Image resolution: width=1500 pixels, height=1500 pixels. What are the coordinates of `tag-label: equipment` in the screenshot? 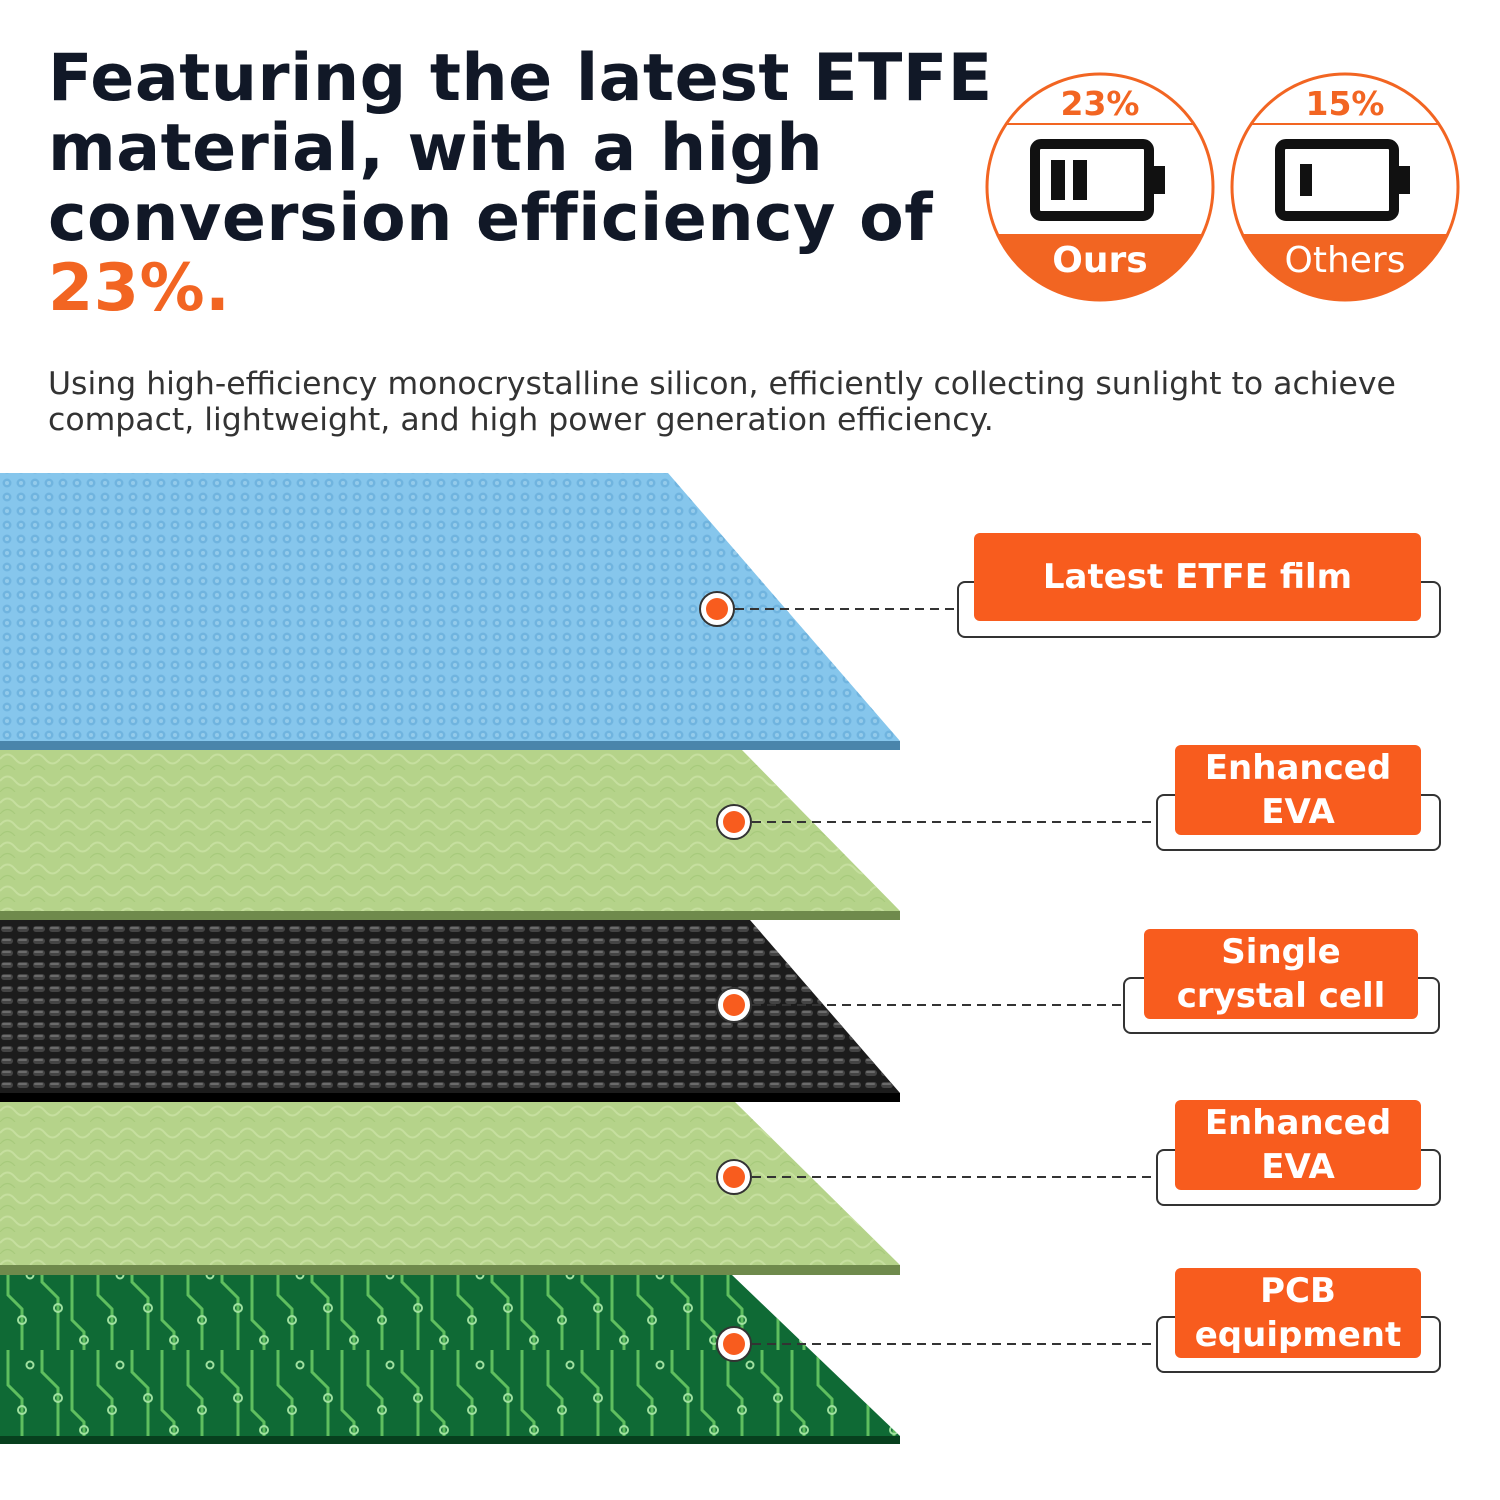 It's located at (1298, 1335).